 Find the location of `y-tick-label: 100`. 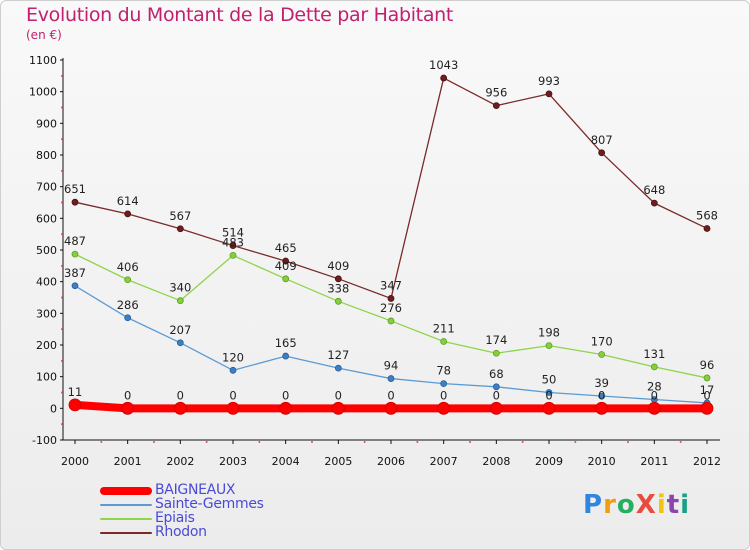

y-tick-label: 100 is located at coordinates (46, 377).